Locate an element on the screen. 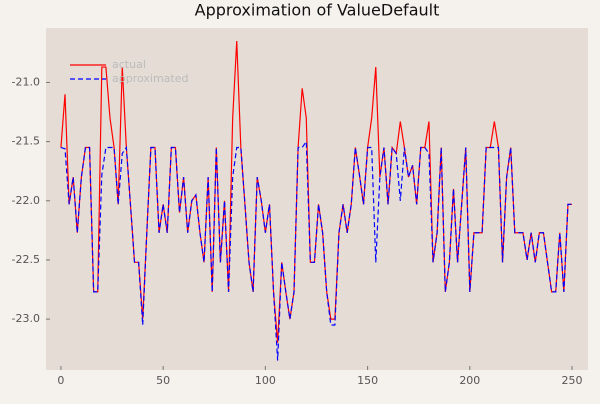 Image resolution: width=600 pixels, height=404 pixels. legend-label: approximated is located at coordinates (150, 78).